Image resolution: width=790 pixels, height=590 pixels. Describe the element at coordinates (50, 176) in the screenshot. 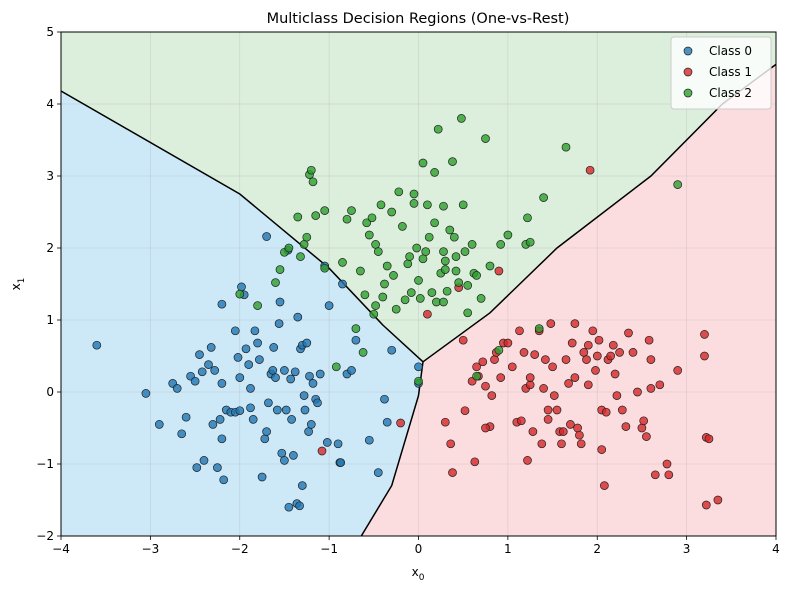

I see `y-tick-label: 3` at that location.